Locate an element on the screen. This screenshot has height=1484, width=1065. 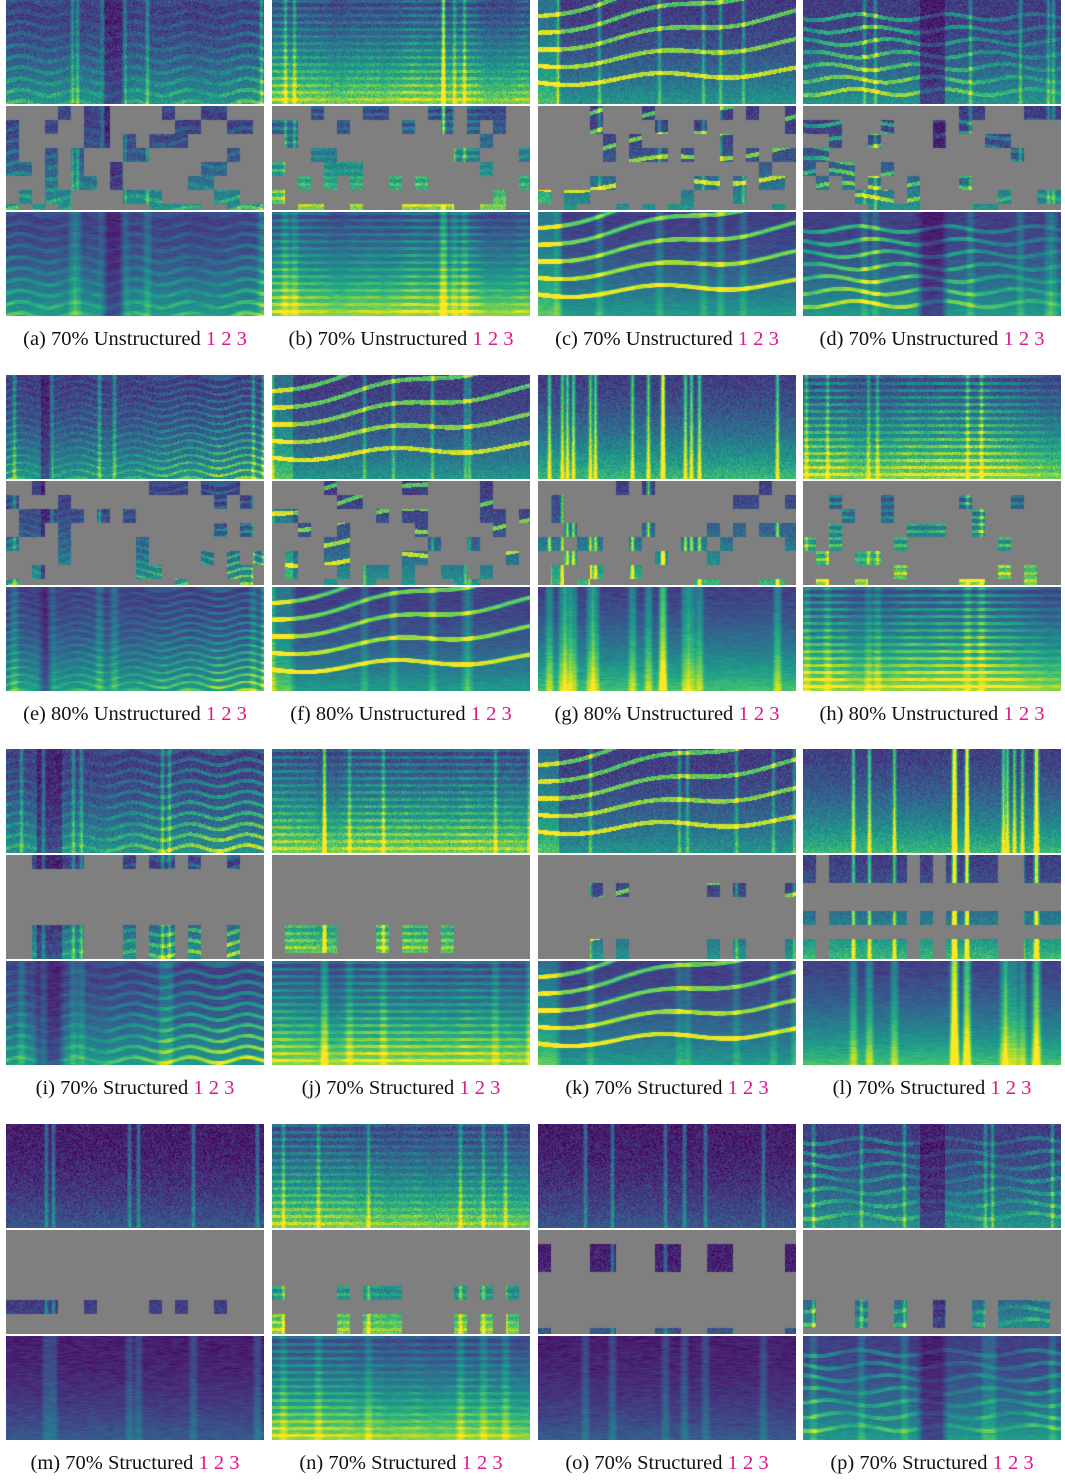
caption-letter: (i) is located at coordinates (45, 1088).